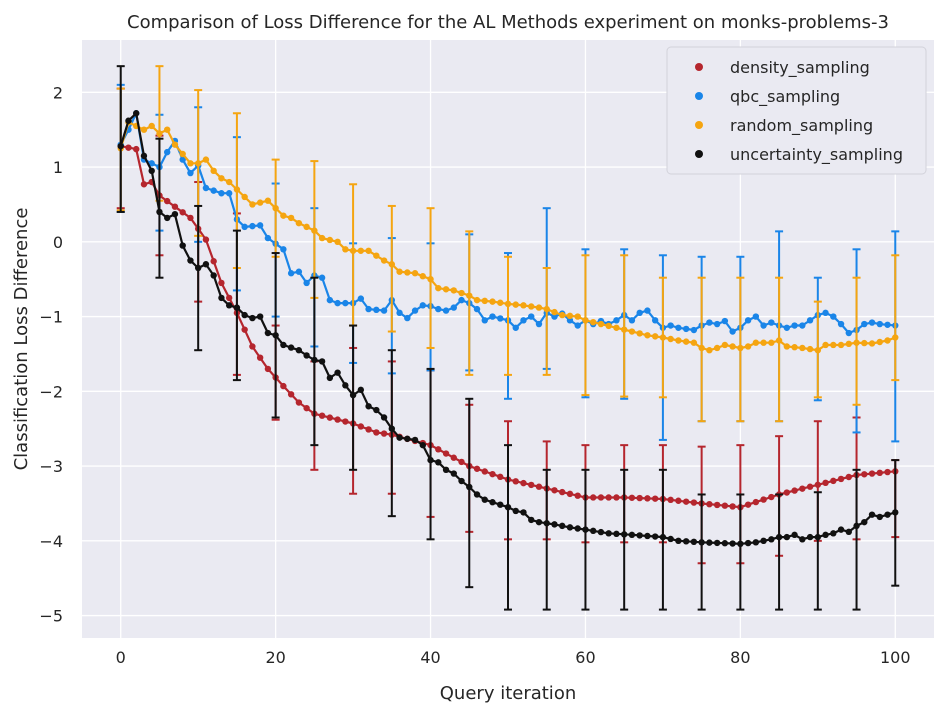 Image resolution: width=949 pixels, height=716 pixels. I want to click on x-tick-label: 60, so click(585, 657).